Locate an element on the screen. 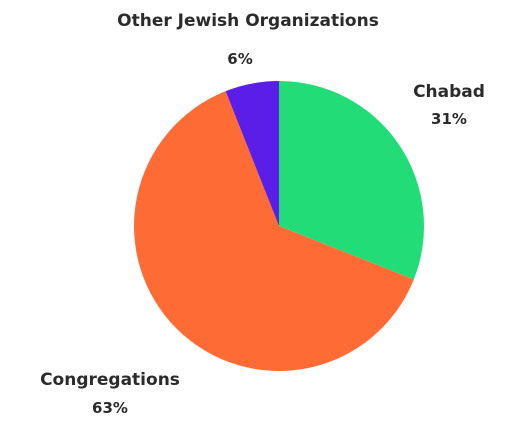  slice-label-congregations-percent: 63% is located at coordinates (110, 408).